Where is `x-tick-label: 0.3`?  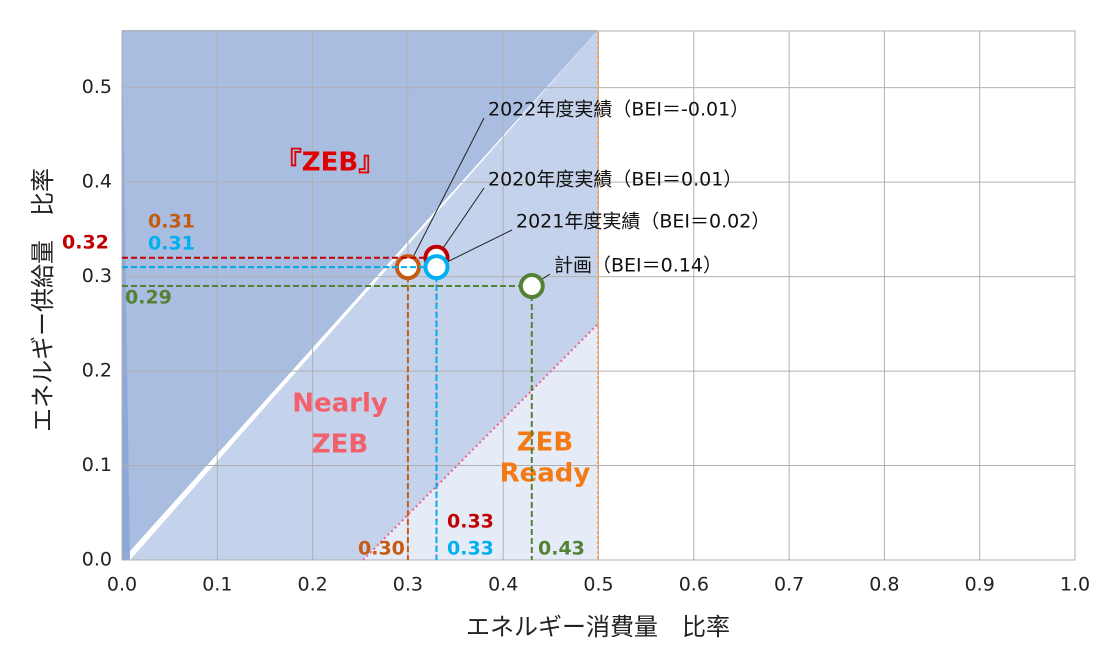
x-tick-label: 0.3 is located at coordinates (408, 585).